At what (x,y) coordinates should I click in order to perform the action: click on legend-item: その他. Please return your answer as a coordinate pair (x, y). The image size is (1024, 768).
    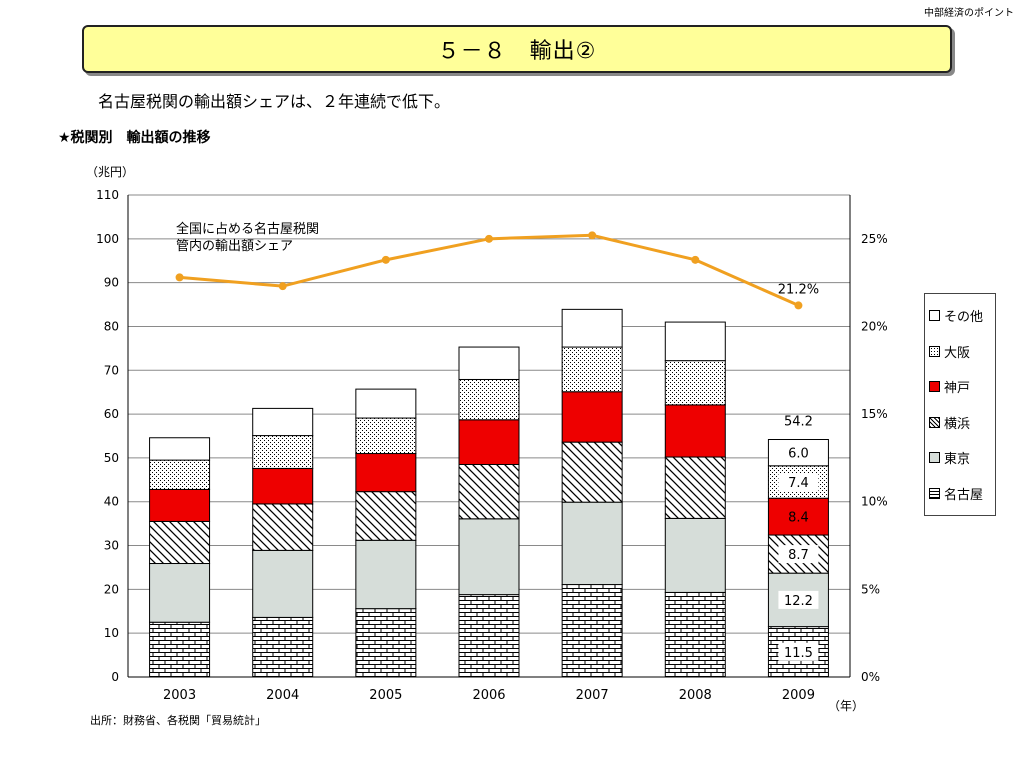
    Looking at the image, I should click on (960, 316).